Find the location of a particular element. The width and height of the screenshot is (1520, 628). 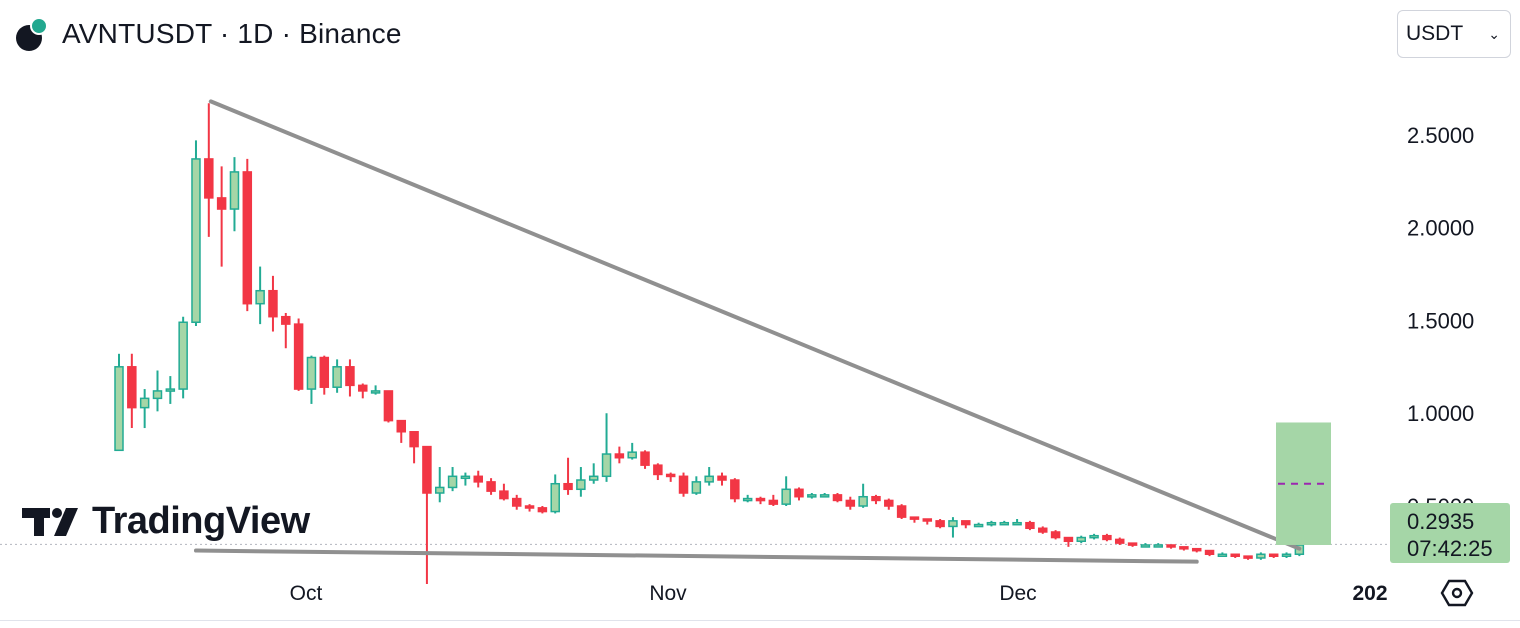

chart-header: AVNTUSDT · 1D · Binance is located at coordinates (209, 34).